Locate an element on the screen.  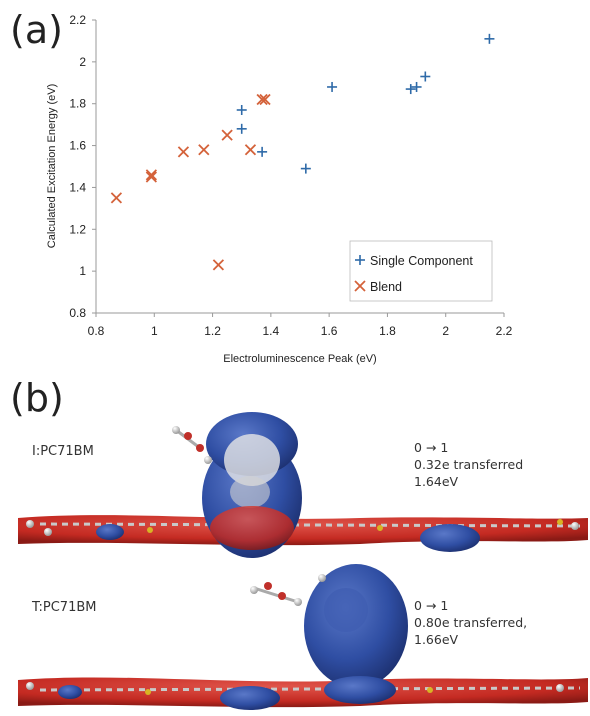
polymer-chain-top is located at coordinates (303, 533).